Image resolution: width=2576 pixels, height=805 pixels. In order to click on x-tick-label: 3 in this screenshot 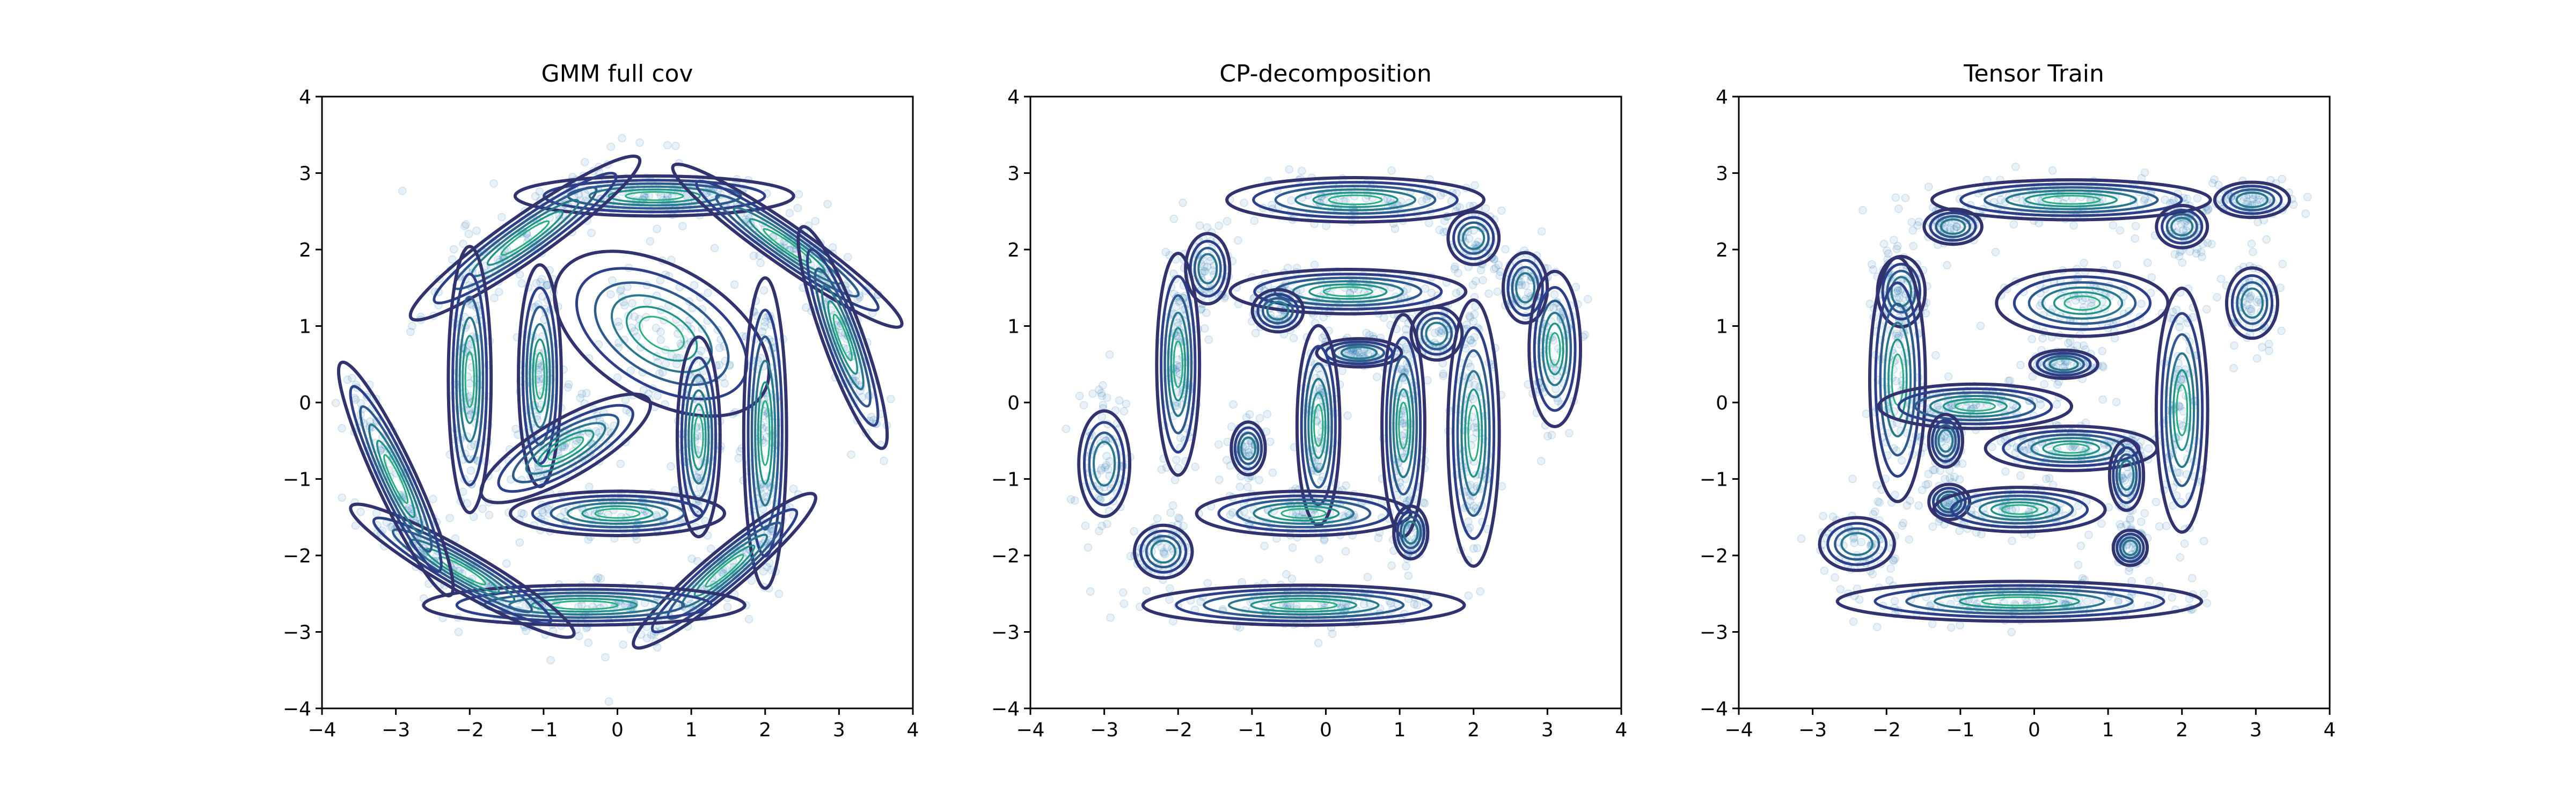, I will do `click(839, 730)`.